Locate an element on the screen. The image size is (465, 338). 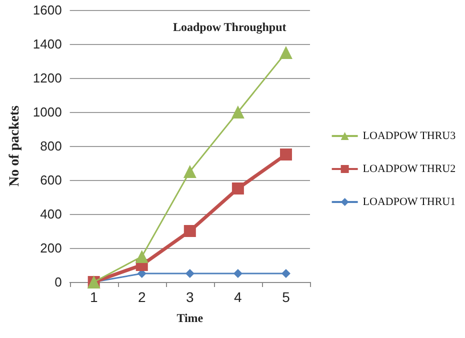
y-tick-label: 600 is located at coordinates (51, 180).